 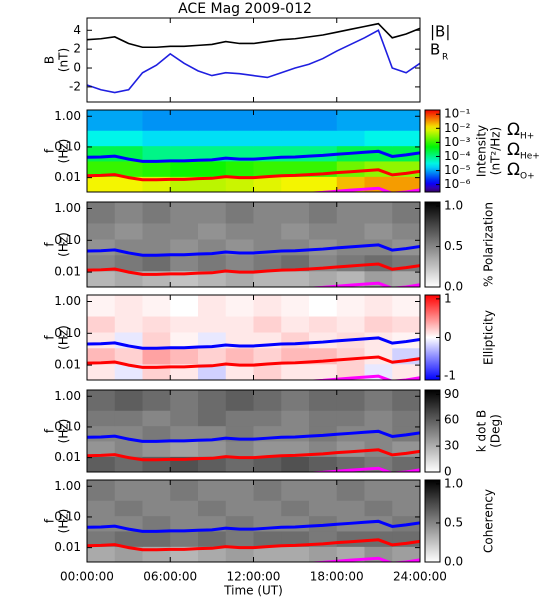 I want to click on colorbar-tick-label: 1.0, so click(x=453, y=206).